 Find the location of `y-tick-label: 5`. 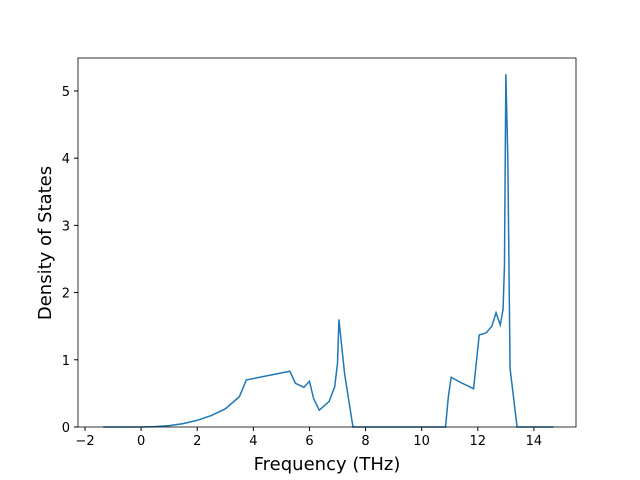

y-tick-label: 5 is located at coordinates (66, 92).